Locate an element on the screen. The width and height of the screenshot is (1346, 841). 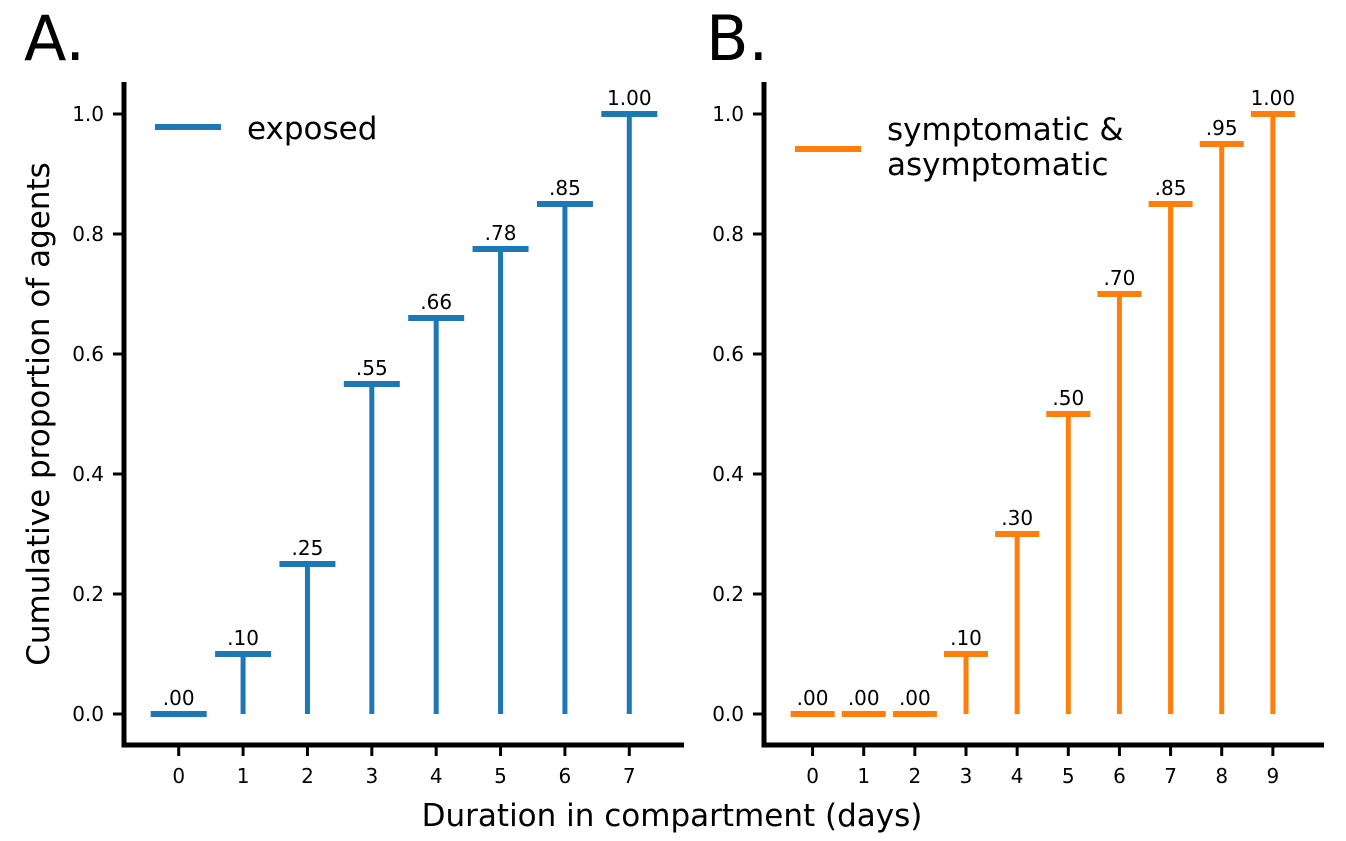
panel-a-data-label: 1.00 is located at coordinates (629, 98).